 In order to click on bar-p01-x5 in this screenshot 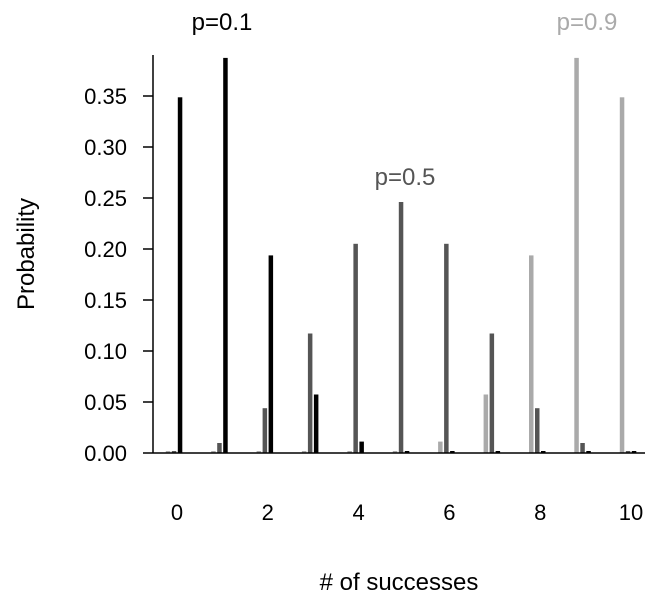, I will do `click(407, 452)`.